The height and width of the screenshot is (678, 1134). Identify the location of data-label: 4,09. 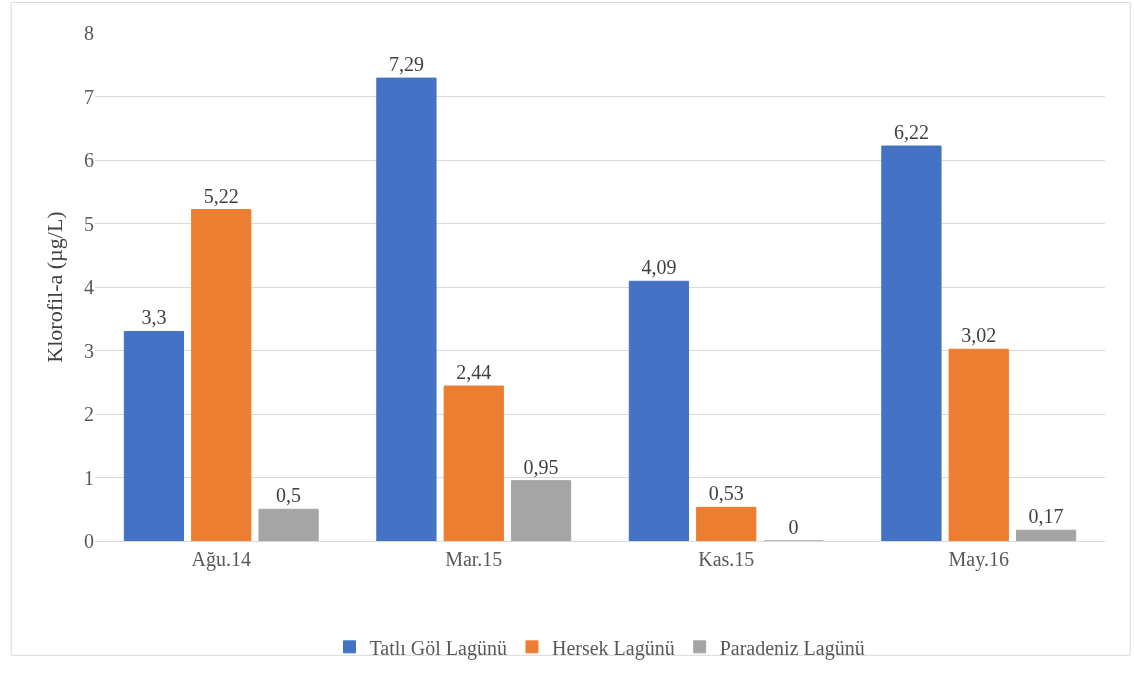
(659, 267).